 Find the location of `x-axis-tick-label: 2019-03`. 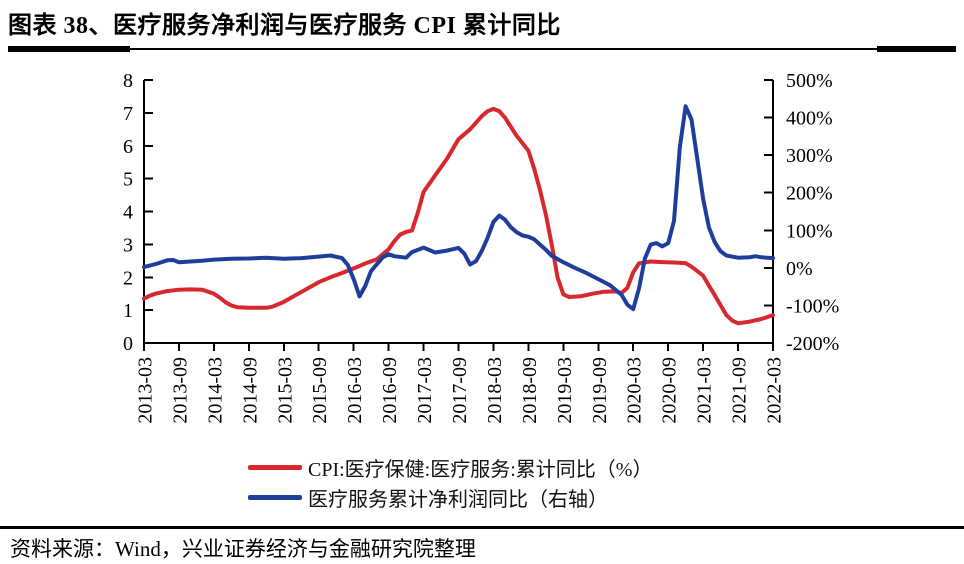

x-axis-tick-label: 2019-03 is located at coordinates (565, 390).